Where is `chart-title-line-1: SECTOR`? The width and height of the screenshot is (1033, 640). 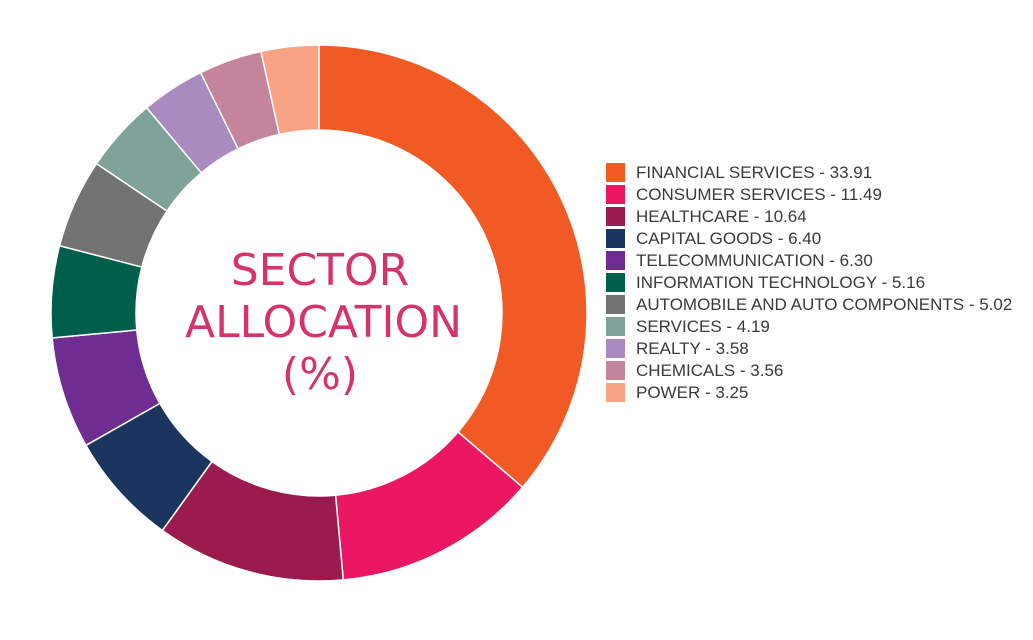
chart-title-line-1: SECTOR is located at coordinates (320, 270).